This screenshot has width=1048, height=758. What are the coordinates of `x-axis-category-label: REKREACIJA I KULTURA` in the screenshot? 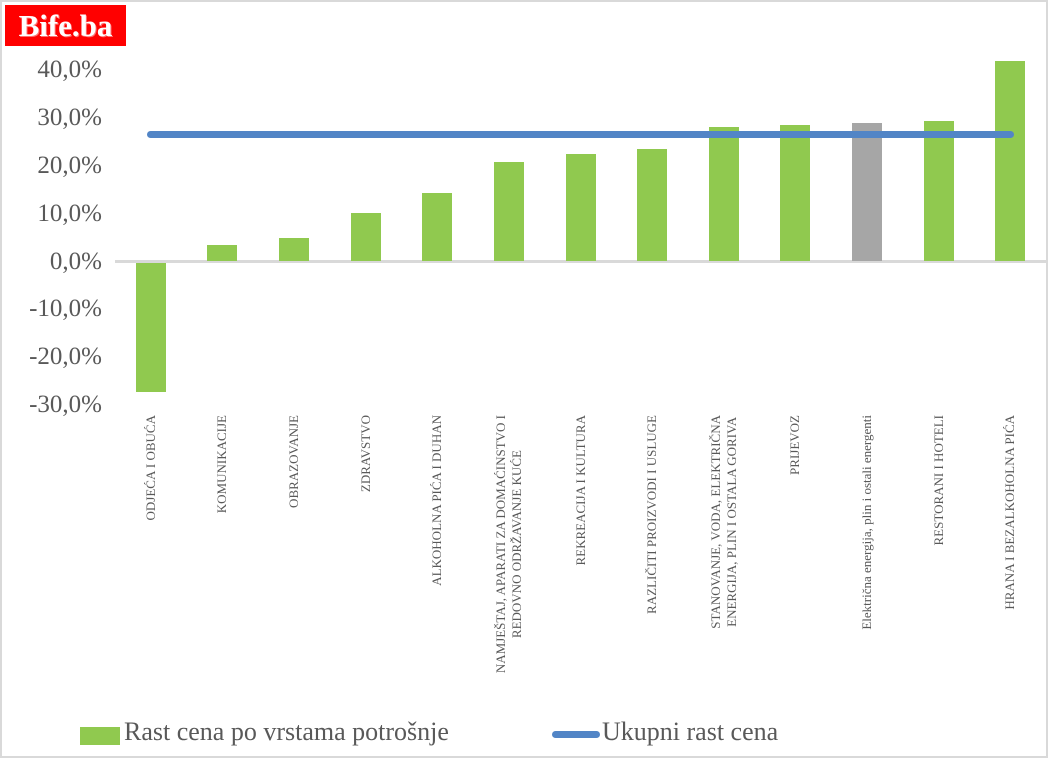 It's located at (581, 585).